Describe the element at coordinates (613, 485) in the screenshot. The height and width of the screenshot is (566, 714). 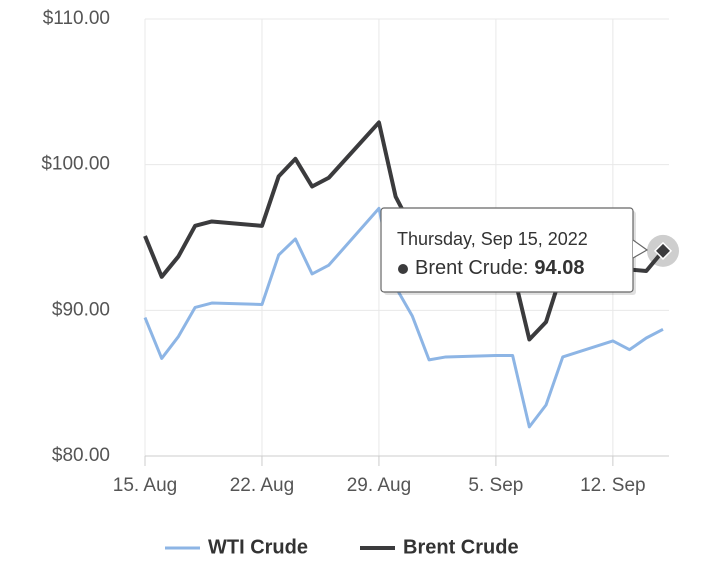
I see `x-tick-label: 12. Sep` at that location.